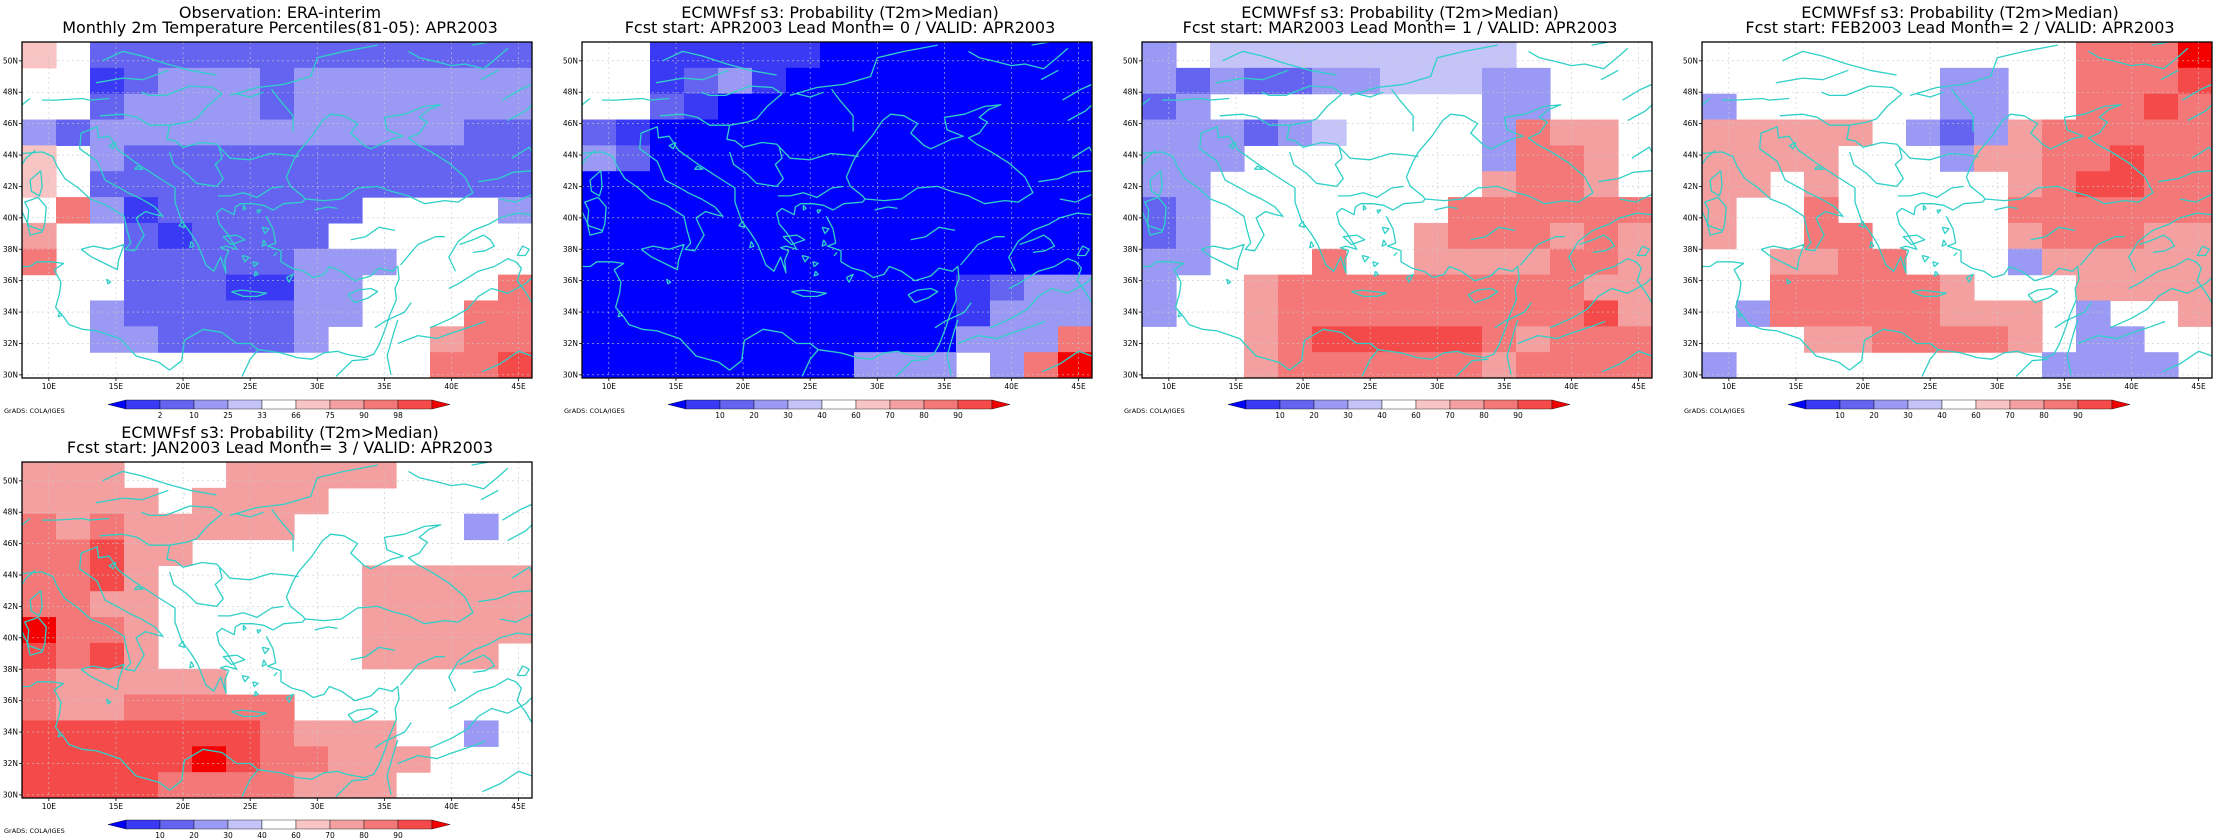  Describe the element at coordinates (1959, 12) in the screenshot. I see `panel-title-line1: ECMWFsf s3: Probability (T2m>Median)` at that location.